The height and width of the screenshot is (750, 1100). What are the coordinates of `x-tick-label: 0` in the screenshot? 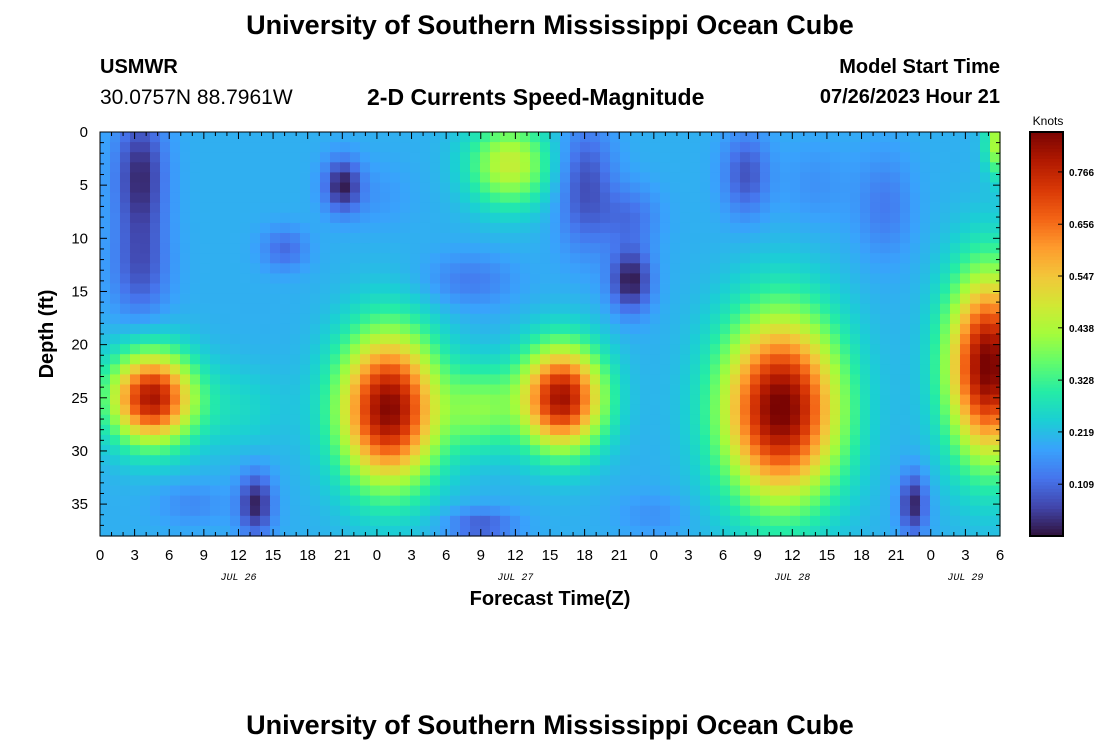 It's located at (931, 555).